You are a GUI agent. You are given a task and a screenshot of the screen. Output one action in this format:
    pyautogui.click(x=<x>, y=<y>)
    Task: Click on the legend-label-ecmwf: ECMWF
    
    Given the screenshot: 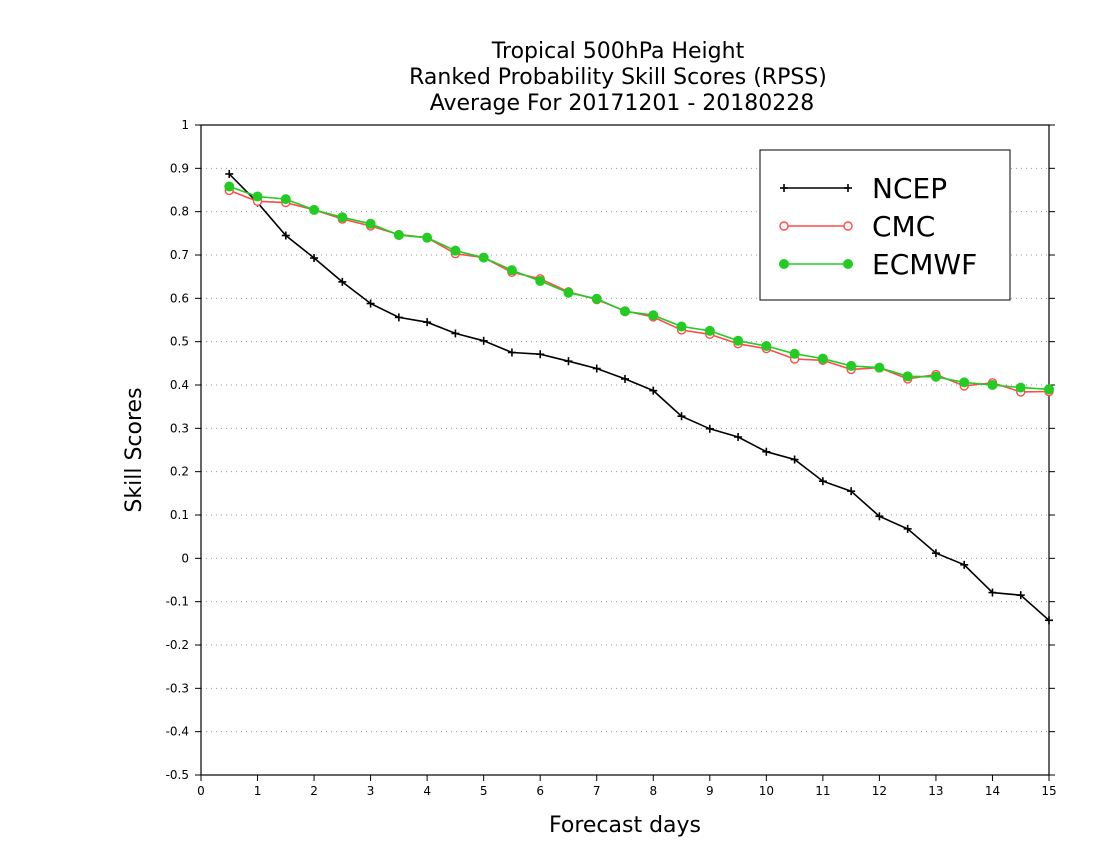 What is the action you would take?
    pyautogui.click(x=924, y=264)
    